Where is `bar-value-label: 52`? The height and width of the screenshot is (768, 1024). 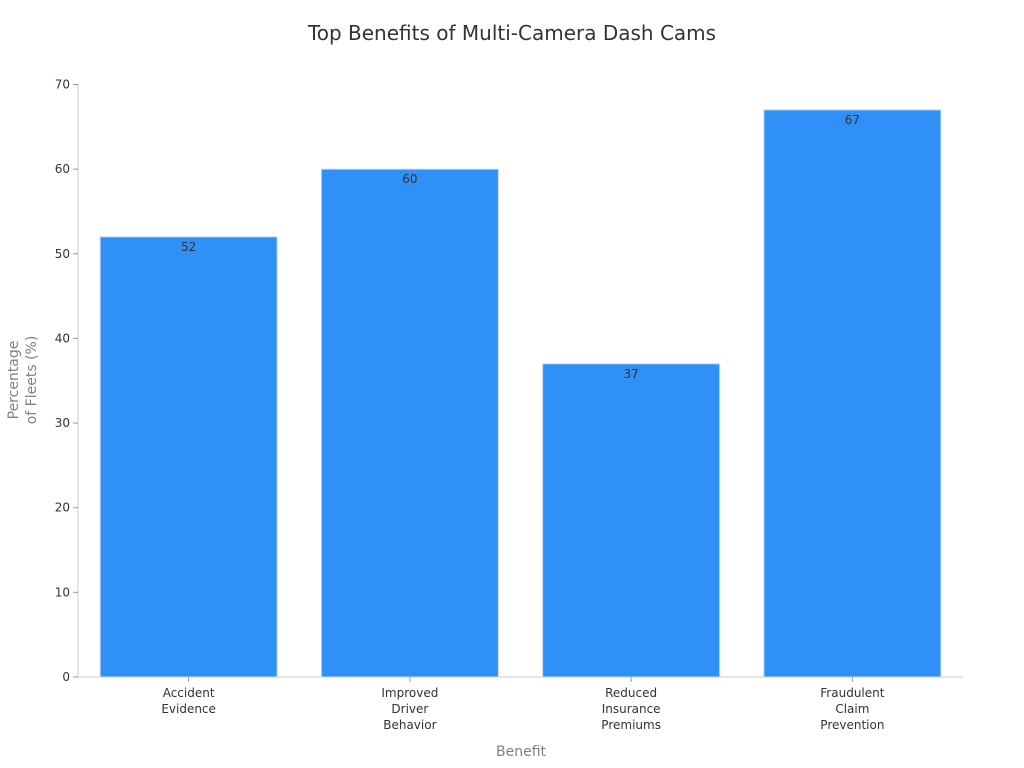
bar-value-label: 52 is located at coordinates (188, 247).